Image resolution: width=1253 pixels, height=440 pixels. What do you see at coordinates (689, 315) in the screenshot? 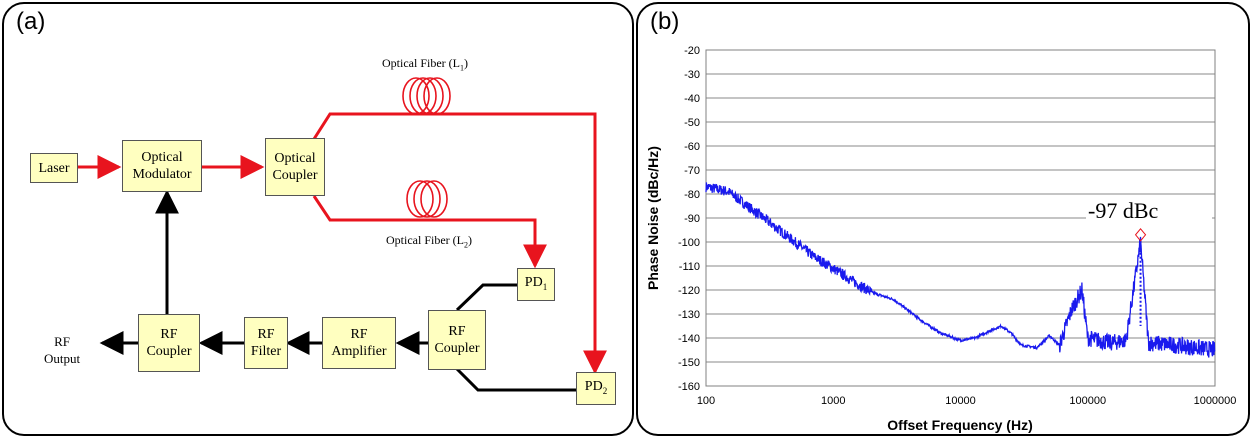
I see `y-tick-label: -130` at bounding box center [689, 315].